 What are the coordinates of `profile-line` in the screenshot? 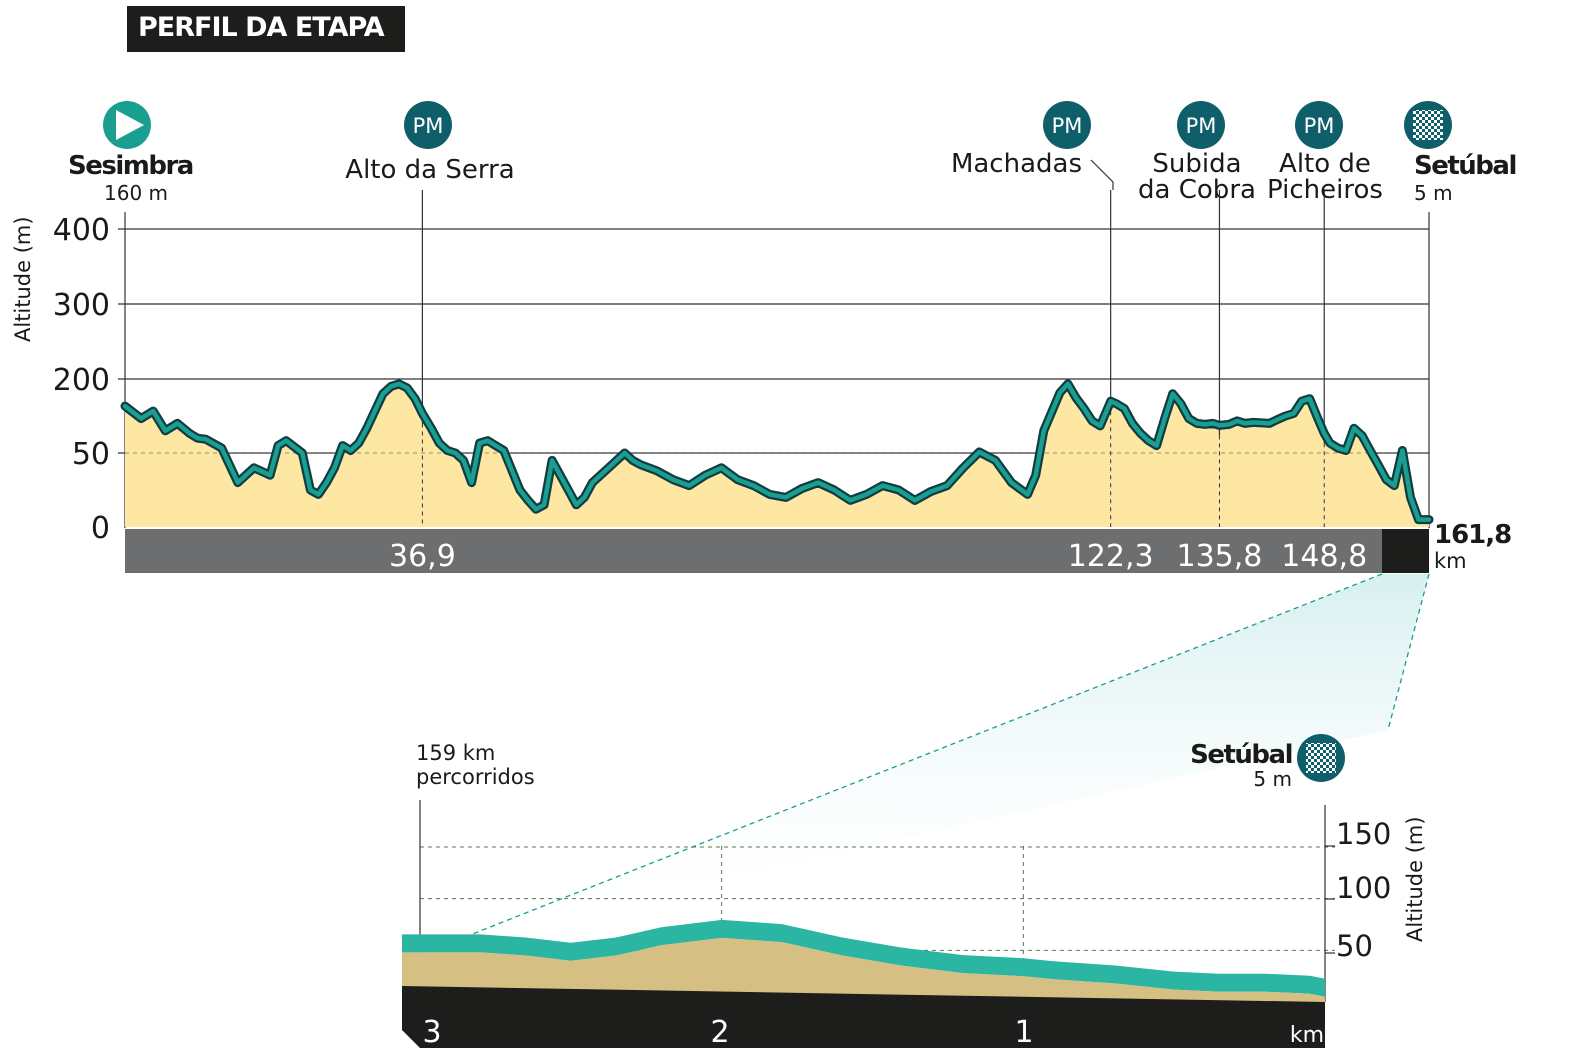 It's located at (777, 451).